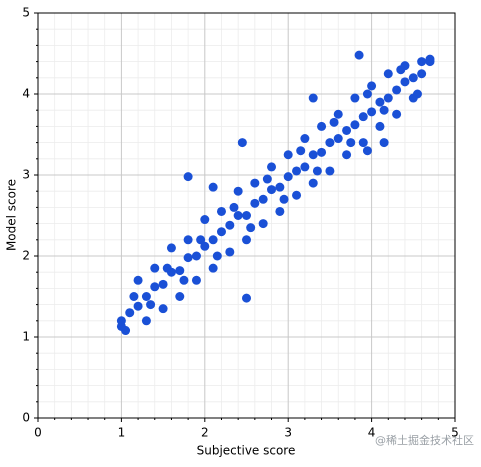  What do you see at coordinates (26, 13) in the screenshot?
I see `y-tick-label: 5` at bounding box center [26, 13].